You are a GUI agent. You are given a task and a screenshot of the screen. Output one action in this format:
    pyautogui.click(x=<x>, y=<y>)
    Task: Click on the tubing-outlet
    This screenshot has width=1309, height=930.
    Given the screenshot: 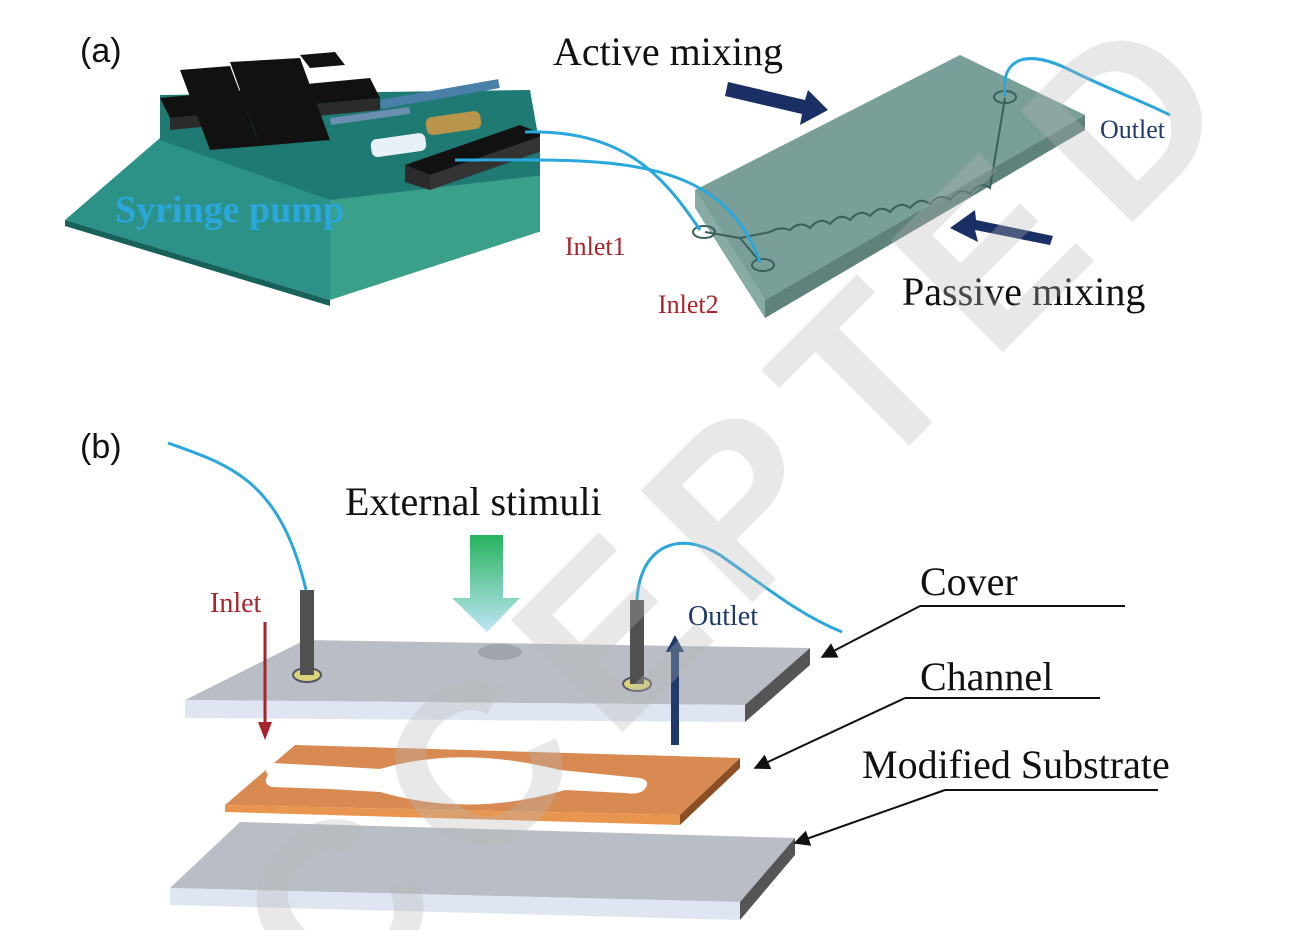 What is the action you would take?
    pyautogui.click(x=1086, y=87)
    